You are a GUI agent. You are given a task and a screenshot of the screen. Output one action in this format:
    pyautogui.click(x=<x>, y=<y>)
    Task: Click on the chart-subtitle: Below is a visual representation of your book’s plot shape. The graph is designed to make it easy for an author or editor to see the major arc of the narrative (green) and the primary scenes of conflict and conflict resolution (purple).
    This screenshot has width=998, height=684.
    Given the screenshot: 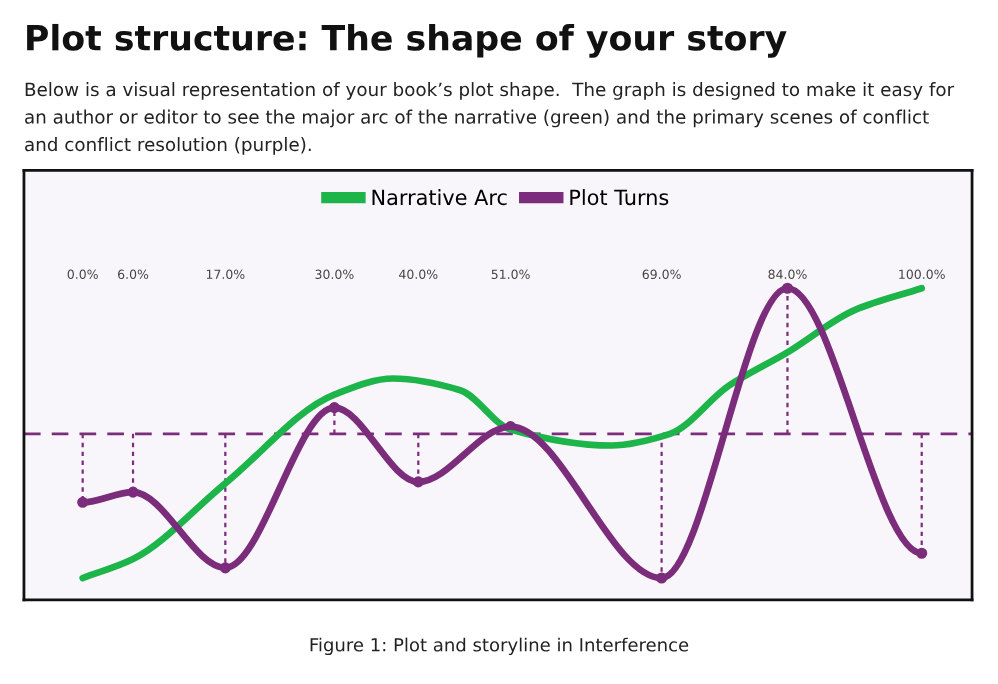 What is the action you would take?
    pyautogui.click(x=490, y=118)
    